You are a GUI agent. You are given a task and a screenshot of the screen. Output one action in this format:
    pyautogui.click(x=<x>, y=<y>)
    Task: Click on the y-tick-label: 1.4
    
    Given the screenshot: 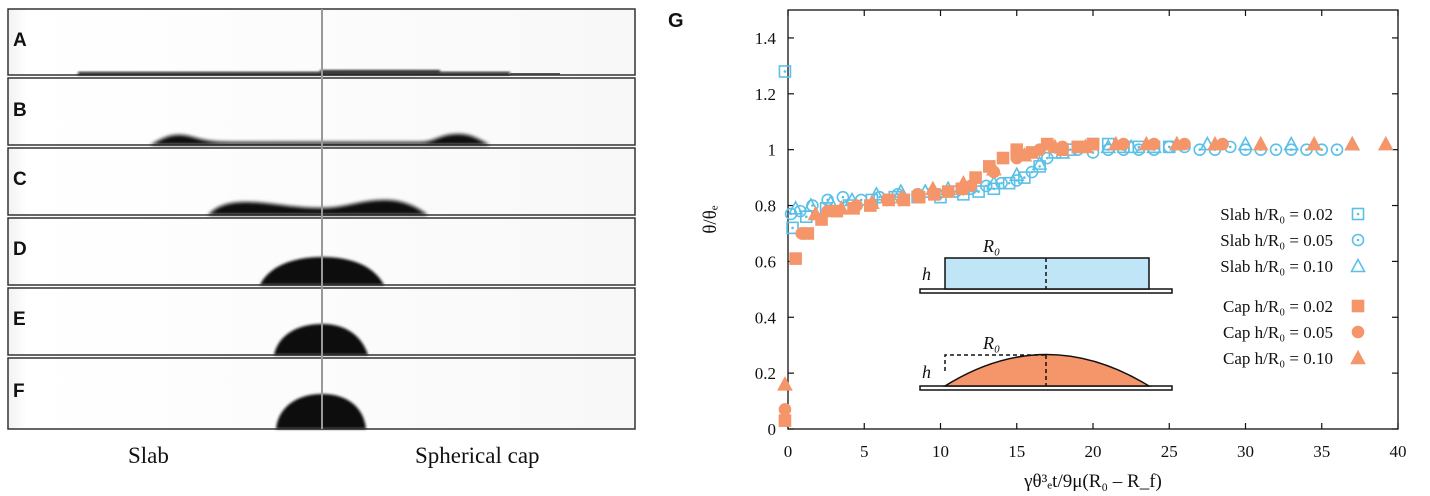 What is the action you would take?
    pyautogui.click(x=766, y=38)
    